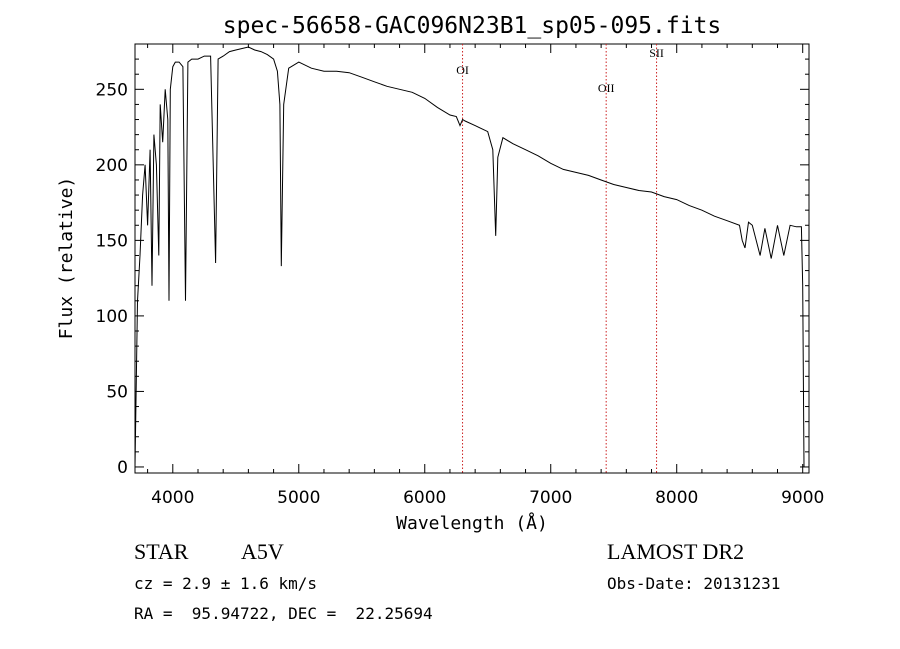  What do you see at coordinates (424, 498) in the screenshot?
I see `x-tick-label: 6000` at bounding box center [424, 498].